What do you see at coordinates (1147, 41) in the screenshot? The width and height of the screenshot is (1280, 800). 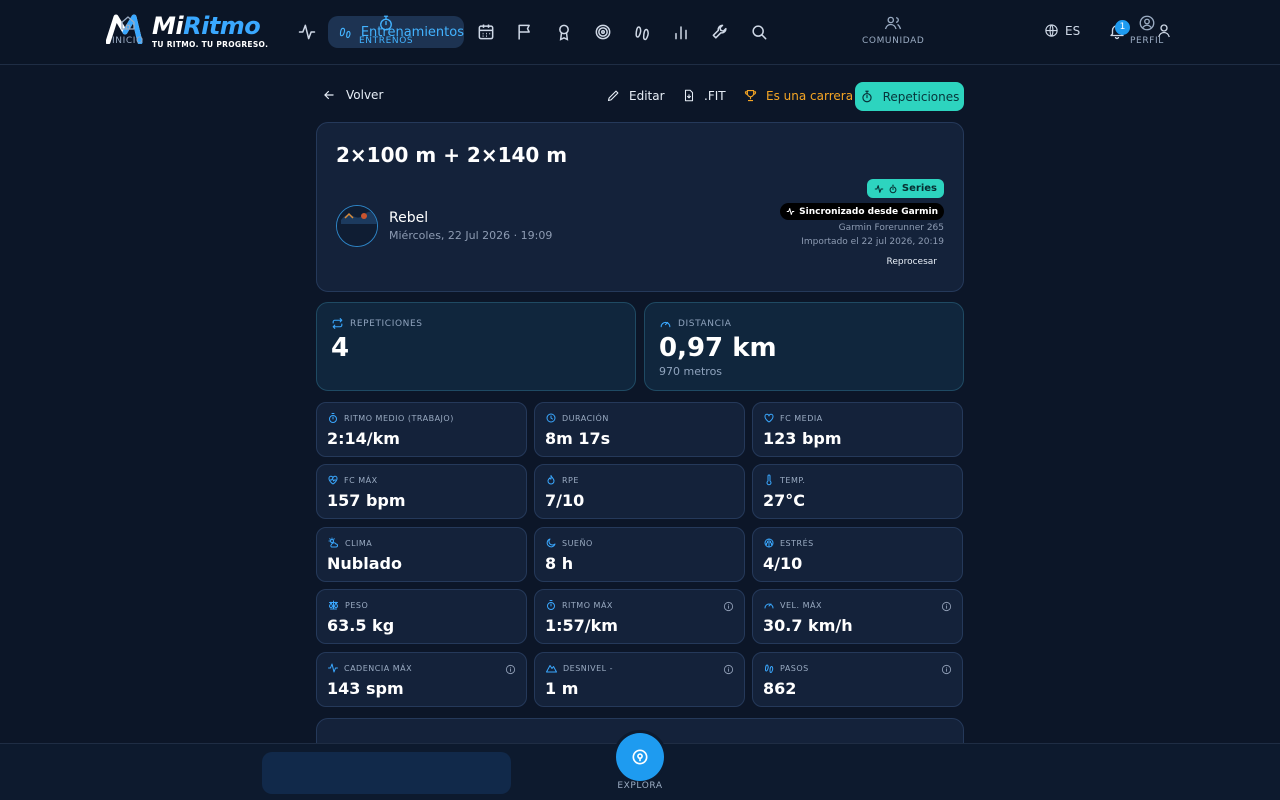 I see `bottom-nav-profile-label: PERFIL` at bounding box center [1147, 41].